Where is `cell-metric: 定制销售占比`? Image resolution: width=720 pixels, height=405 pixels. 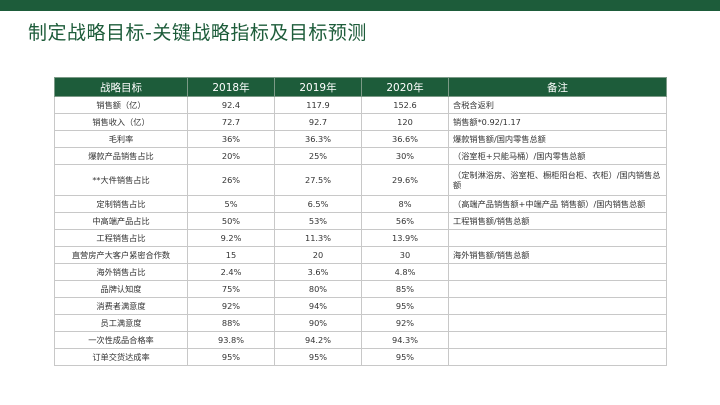
cell-metric: 定制销售占比 is located at coordinates (121, 204).